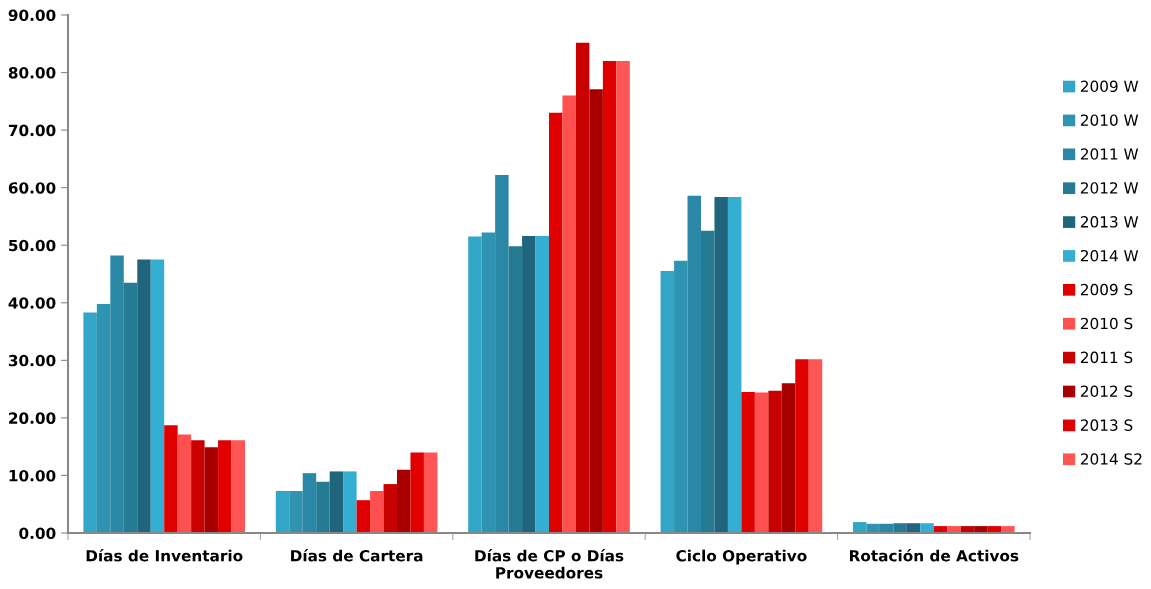  I want to click on x-tick-label: Rotación de Activos, so click(934, 555).